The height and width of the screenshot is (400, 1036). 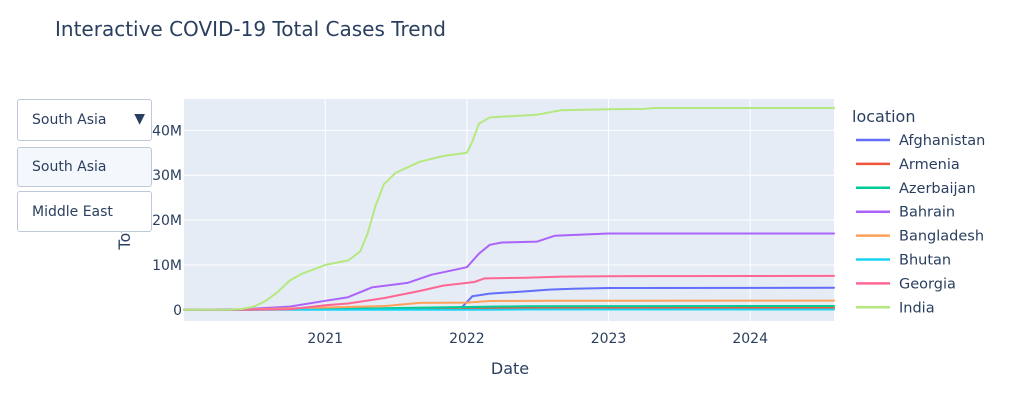 I want to click on chart-title: Interactive COVID-19 Total Cases Trend, so click(x=250, y=29).